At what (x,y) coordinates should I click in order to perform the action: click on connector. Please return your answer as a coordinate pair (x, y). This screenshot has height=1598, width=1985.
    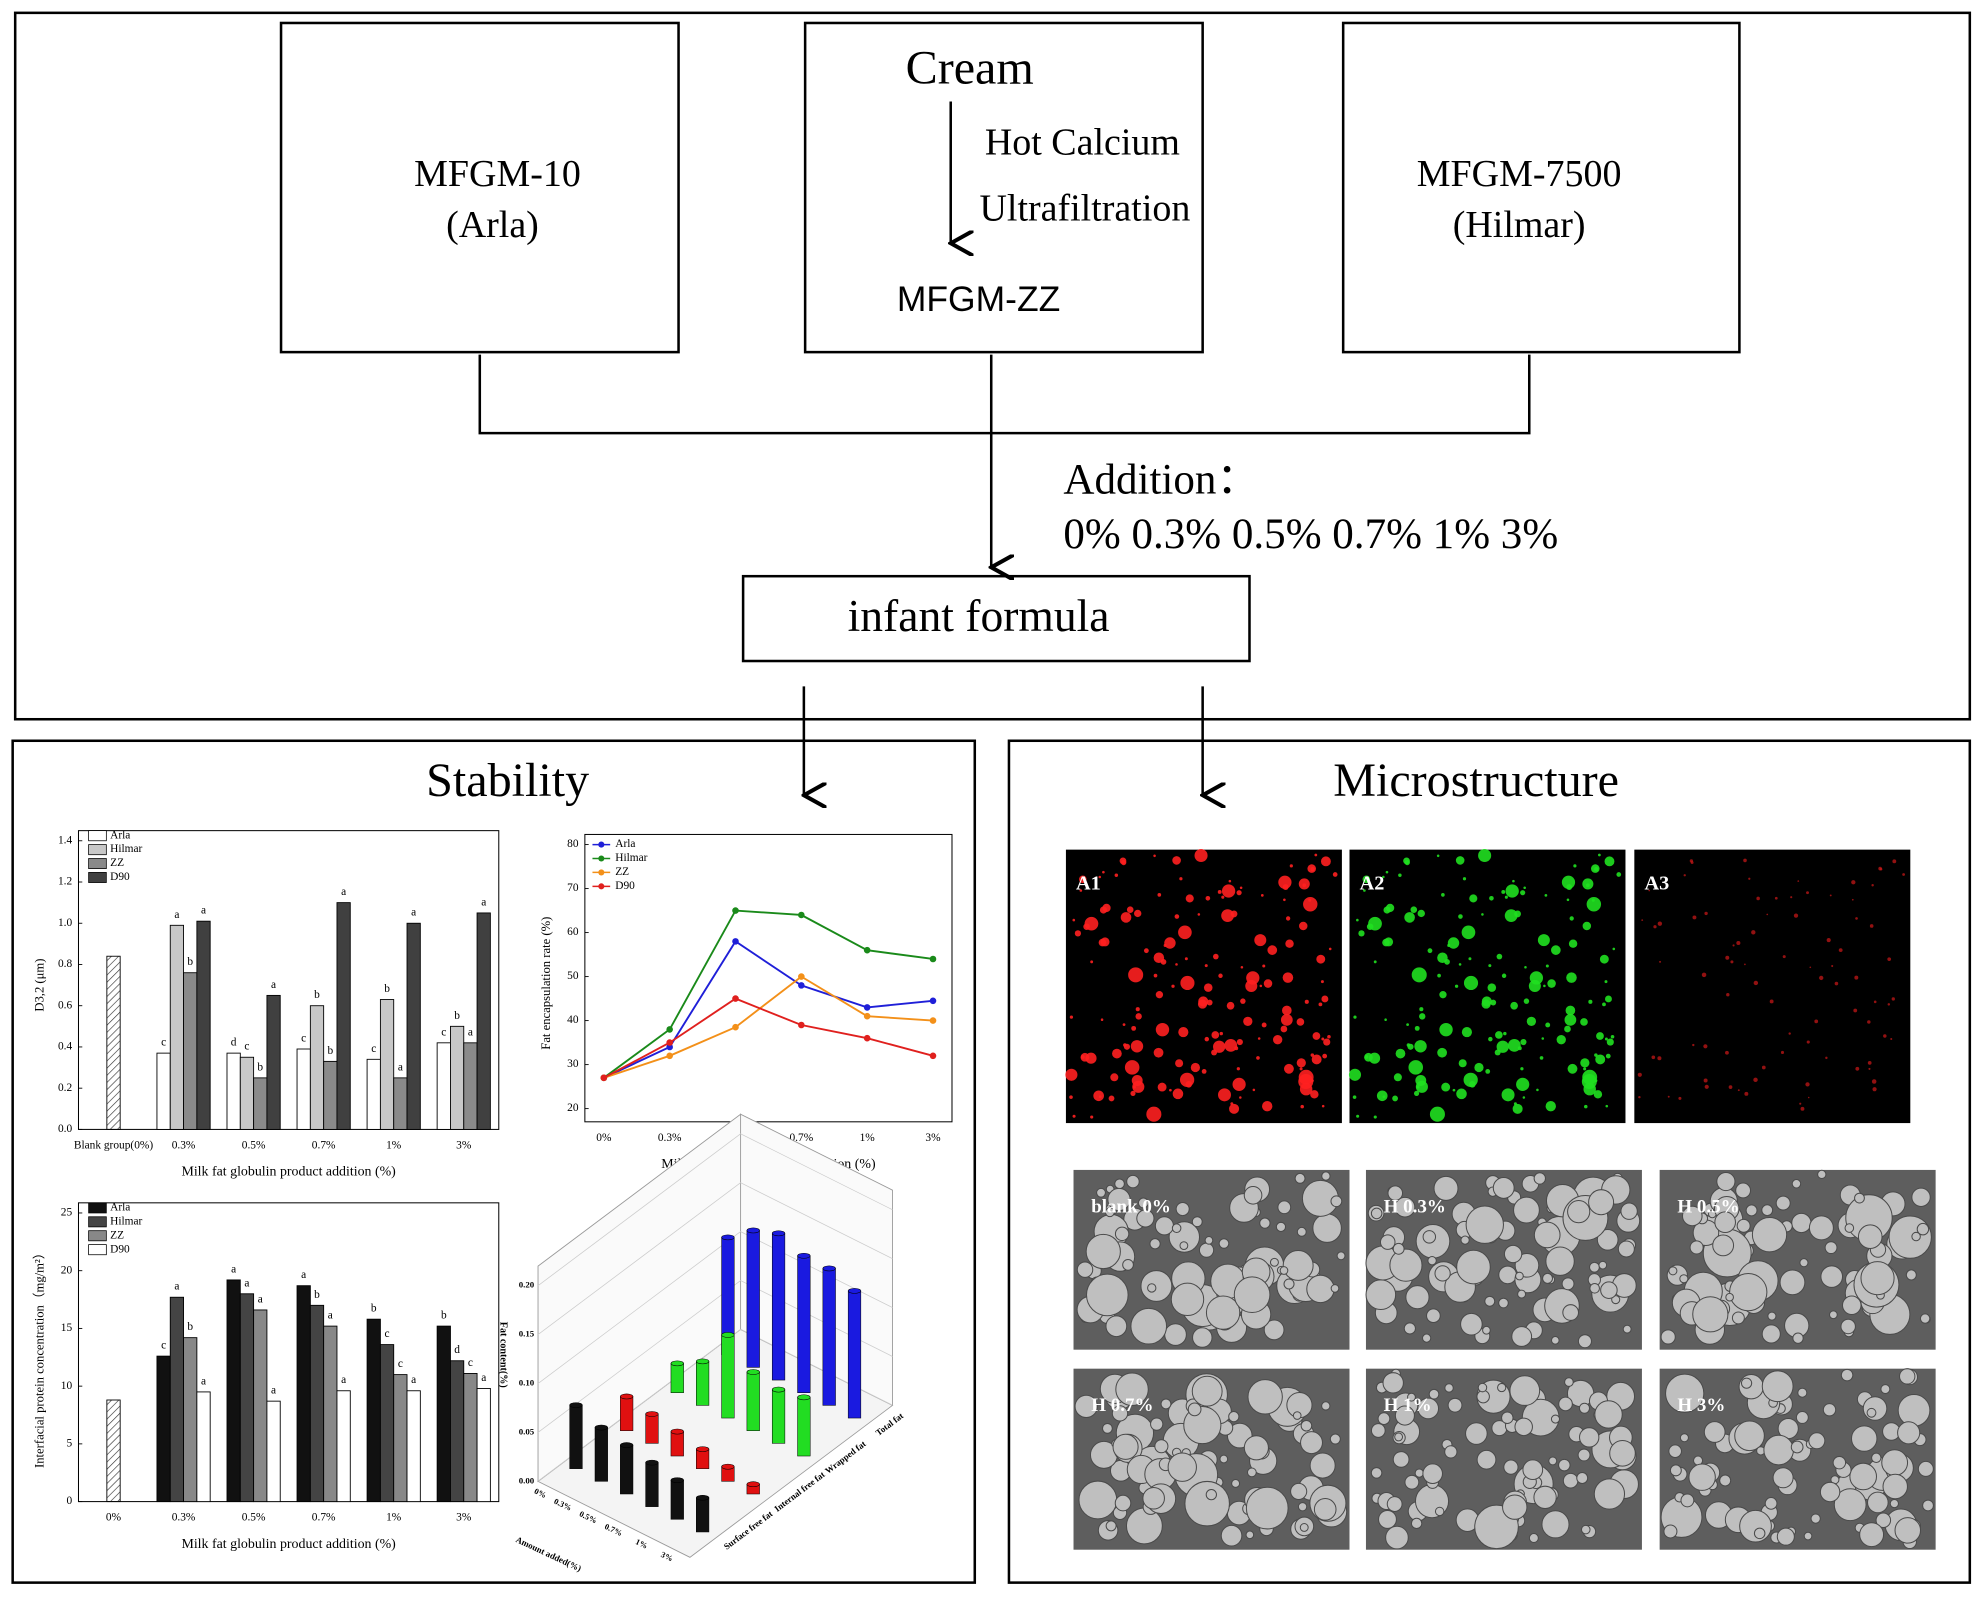
    Looking at the image, I should click on (1004, 394).